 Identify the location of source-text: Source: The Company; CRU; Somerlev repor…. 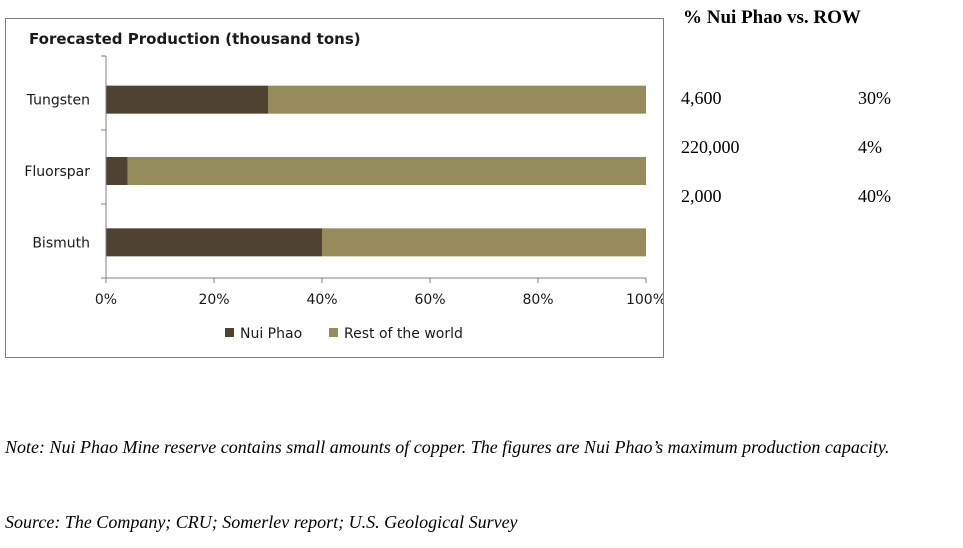
(261, 522).